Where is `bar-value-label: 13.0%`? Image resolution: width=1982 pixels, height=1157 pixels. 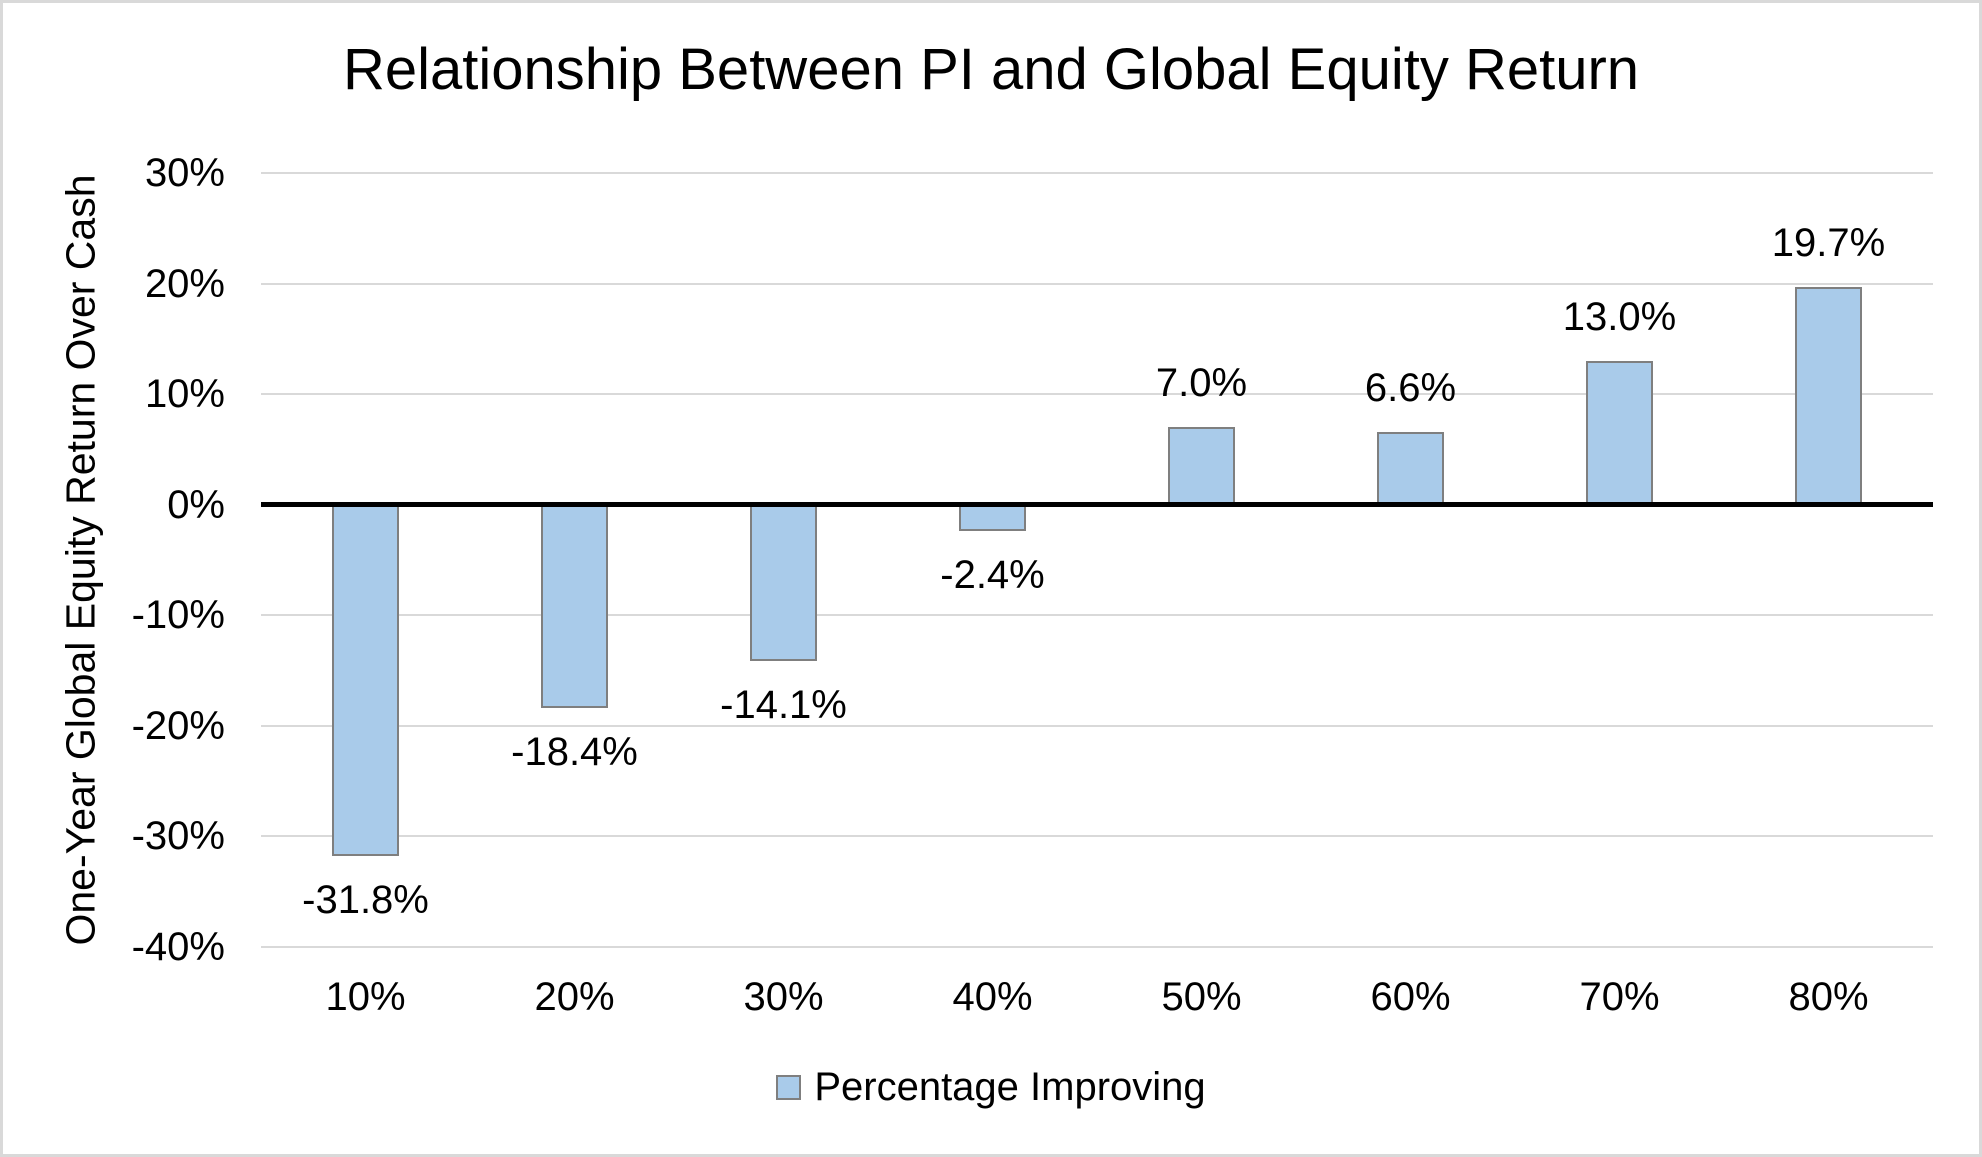
bar-value-label: 13.0% is located at coordinates (1619, 316).